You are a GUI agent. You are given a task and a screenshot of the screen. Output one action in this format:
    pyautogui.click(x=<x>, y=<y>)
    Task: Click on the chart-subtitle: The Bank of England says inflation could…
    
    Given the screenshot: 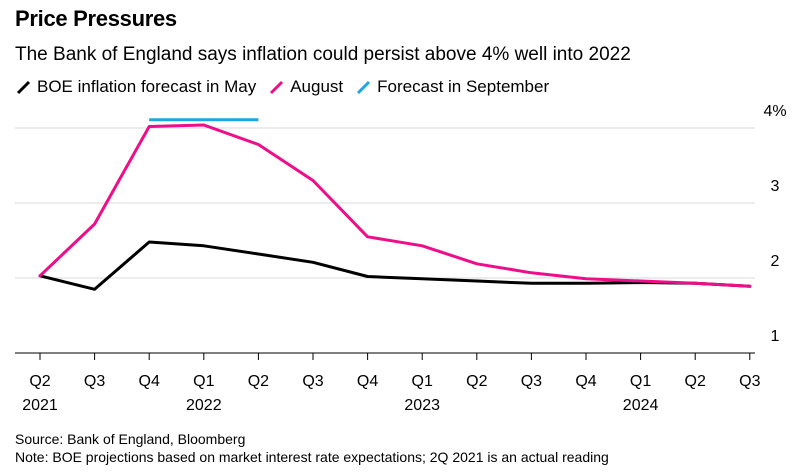 What is the action you would take?
    pyautogui.click(x=323, y=54)
    